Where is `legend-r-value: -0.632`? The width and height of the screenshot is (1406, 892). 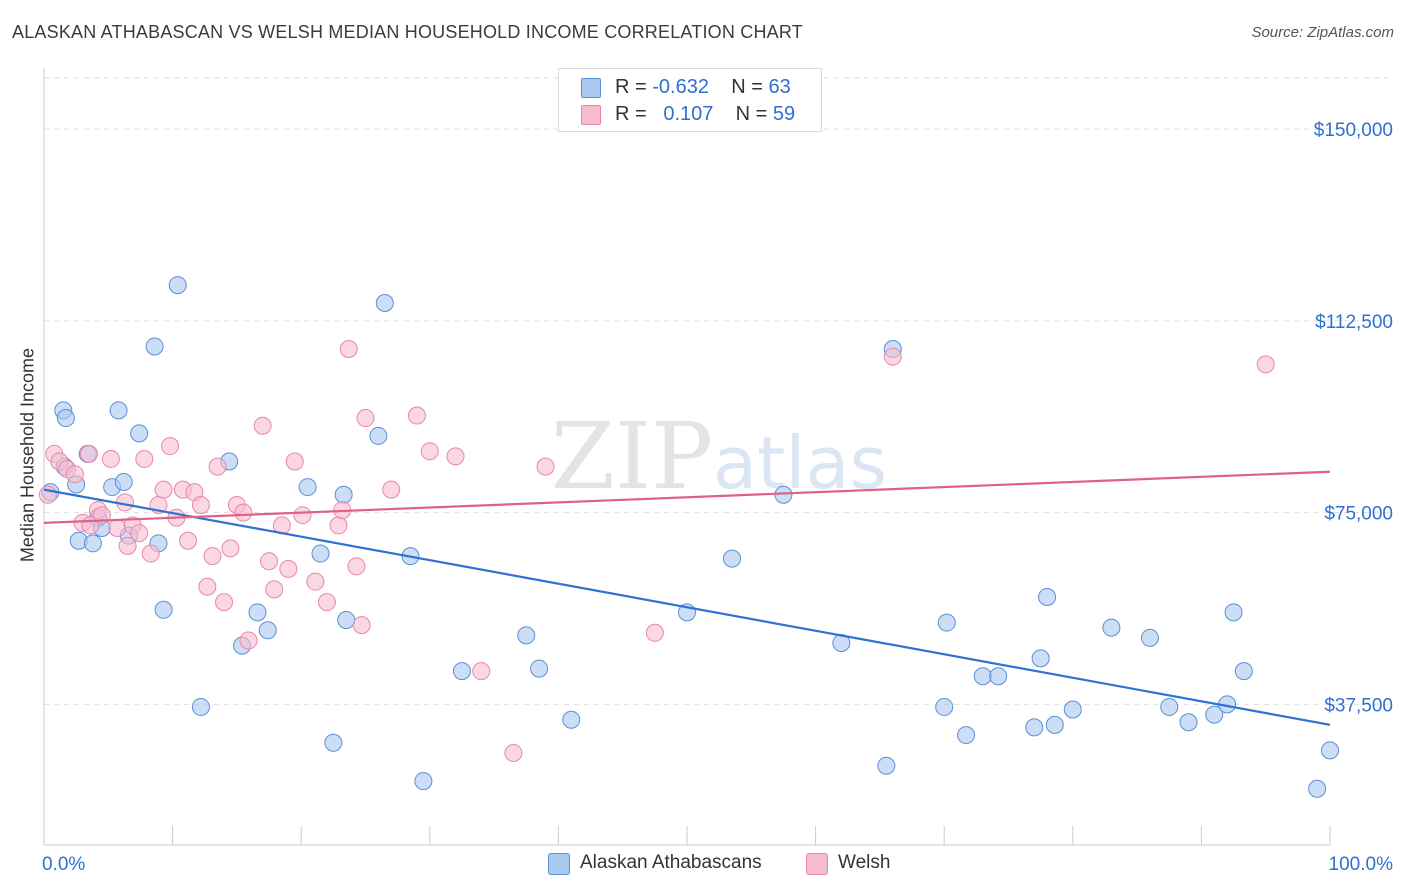
legend-r-value: -0.632 is located at coordinates (680, 87).